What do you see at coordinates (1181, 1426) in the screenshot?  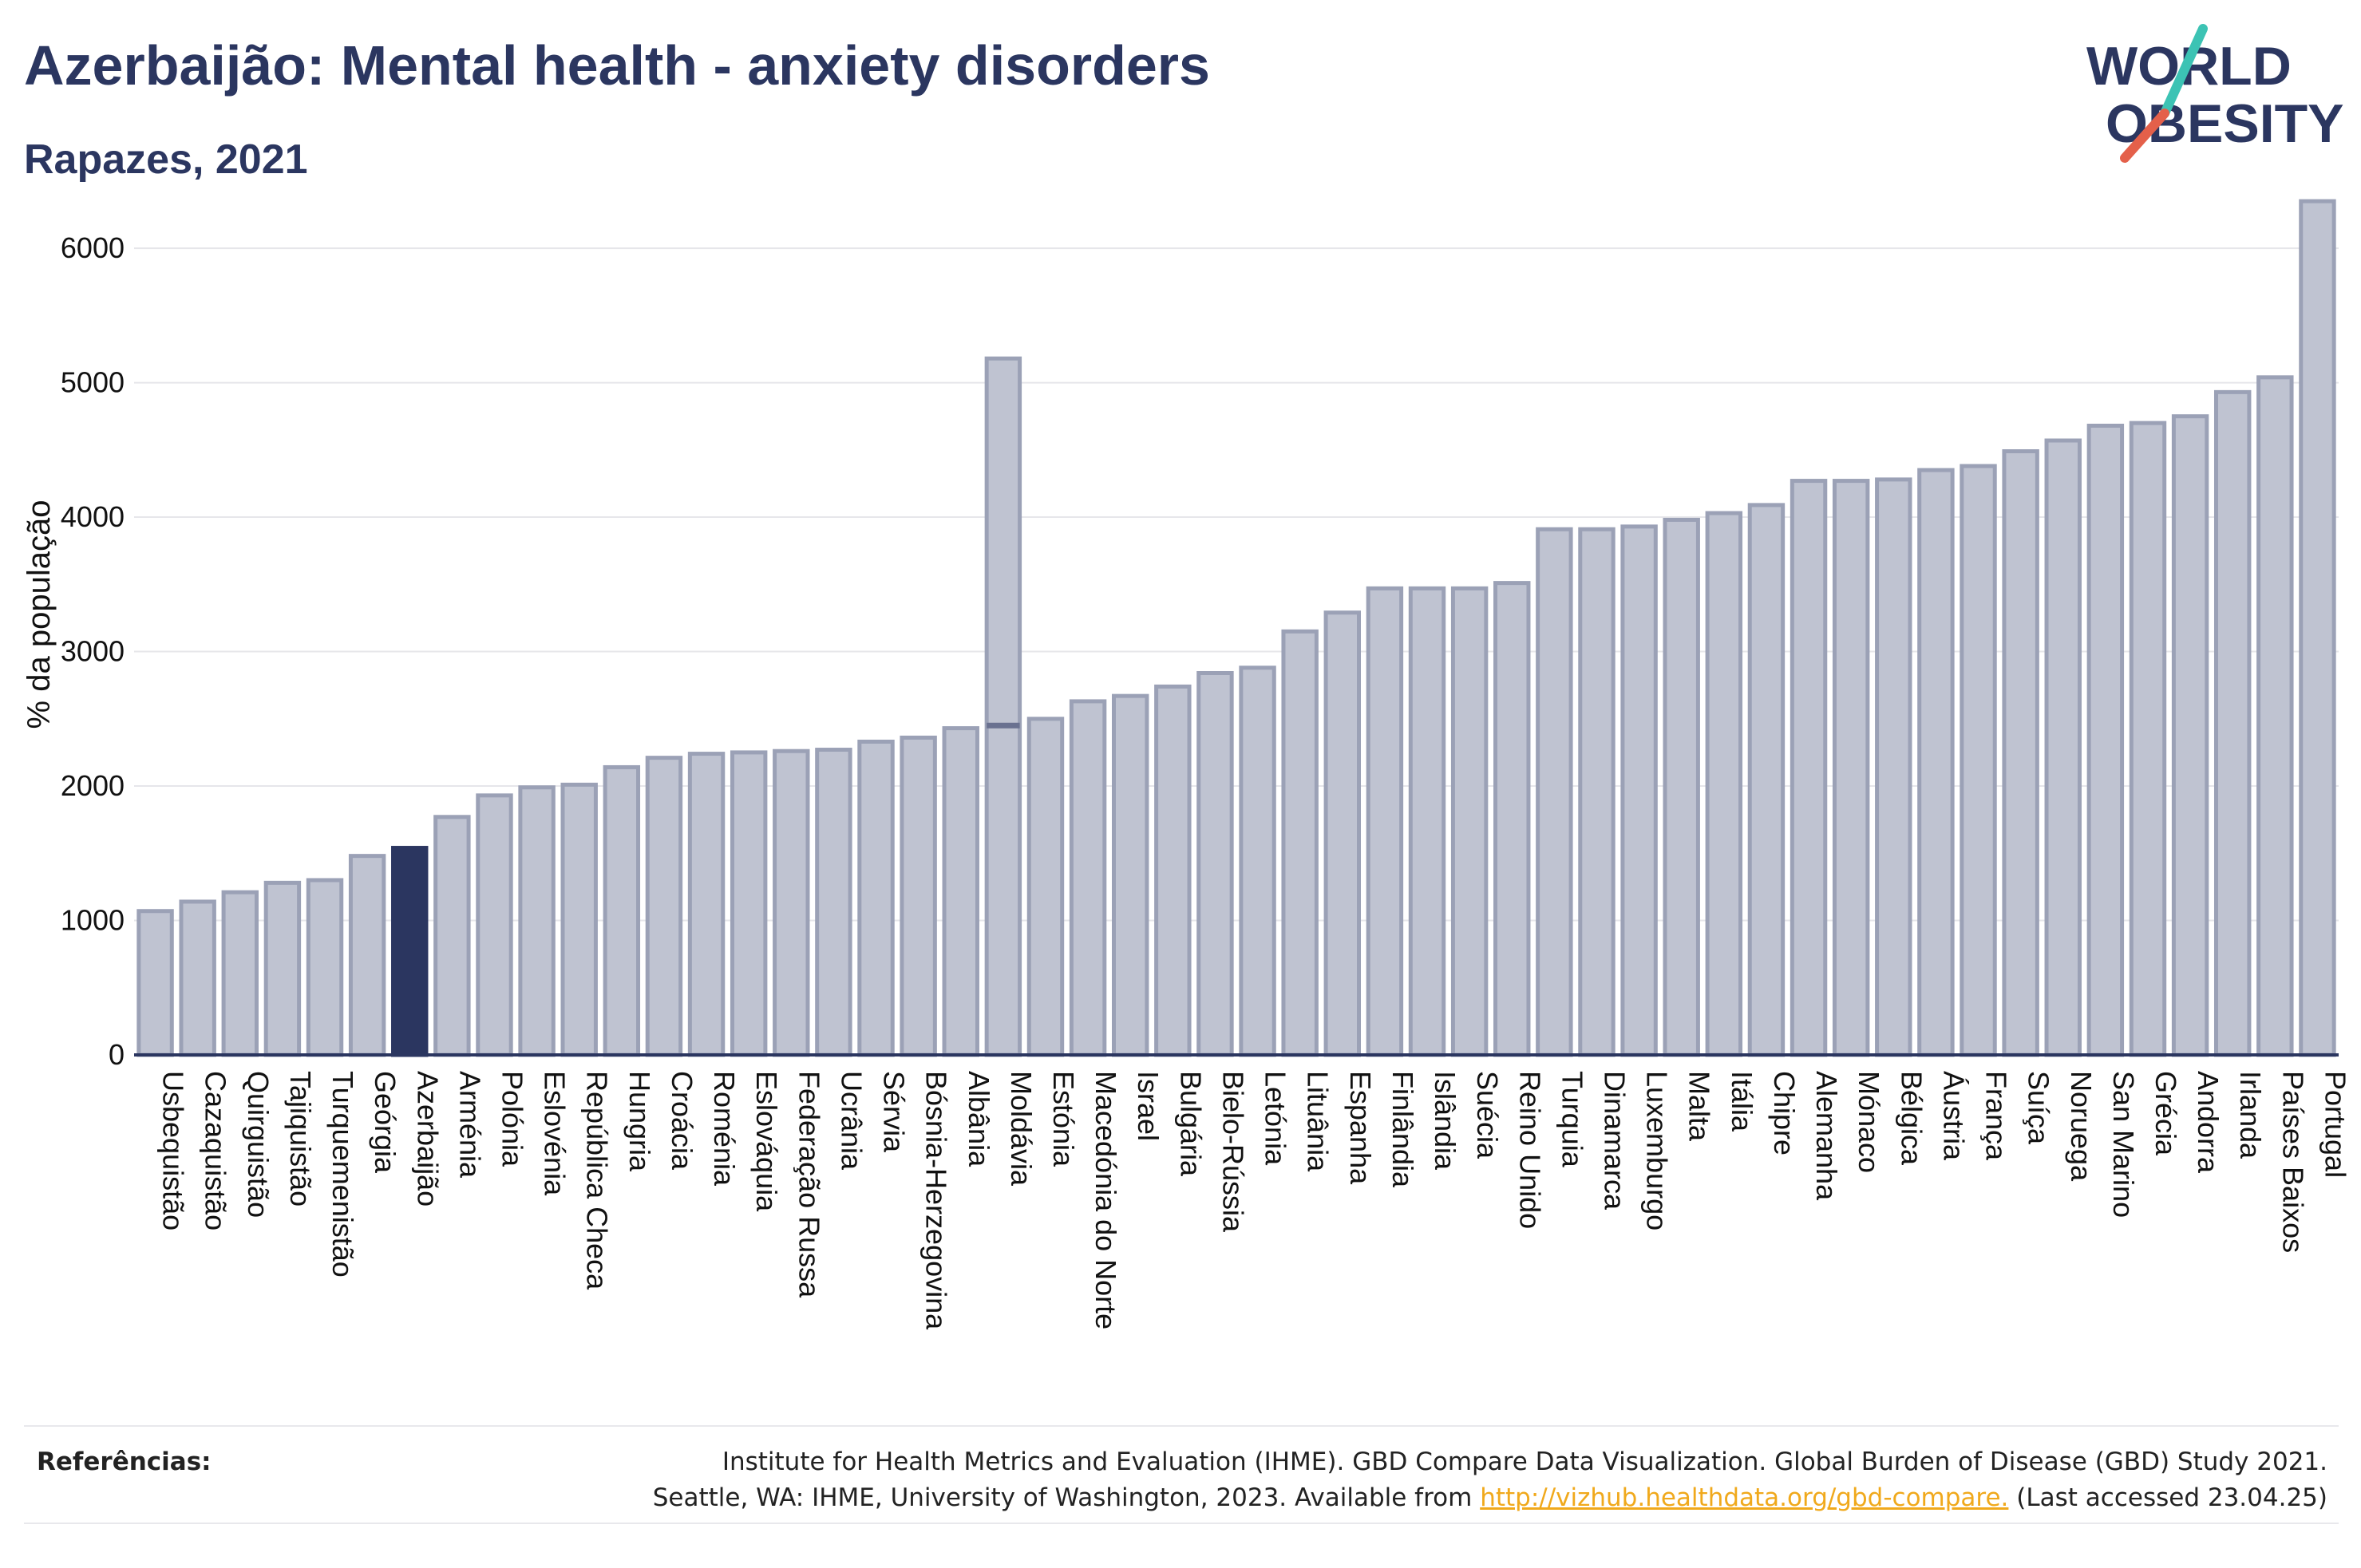 I see `footer-divider-top` at bounding box center [1181, 1426].